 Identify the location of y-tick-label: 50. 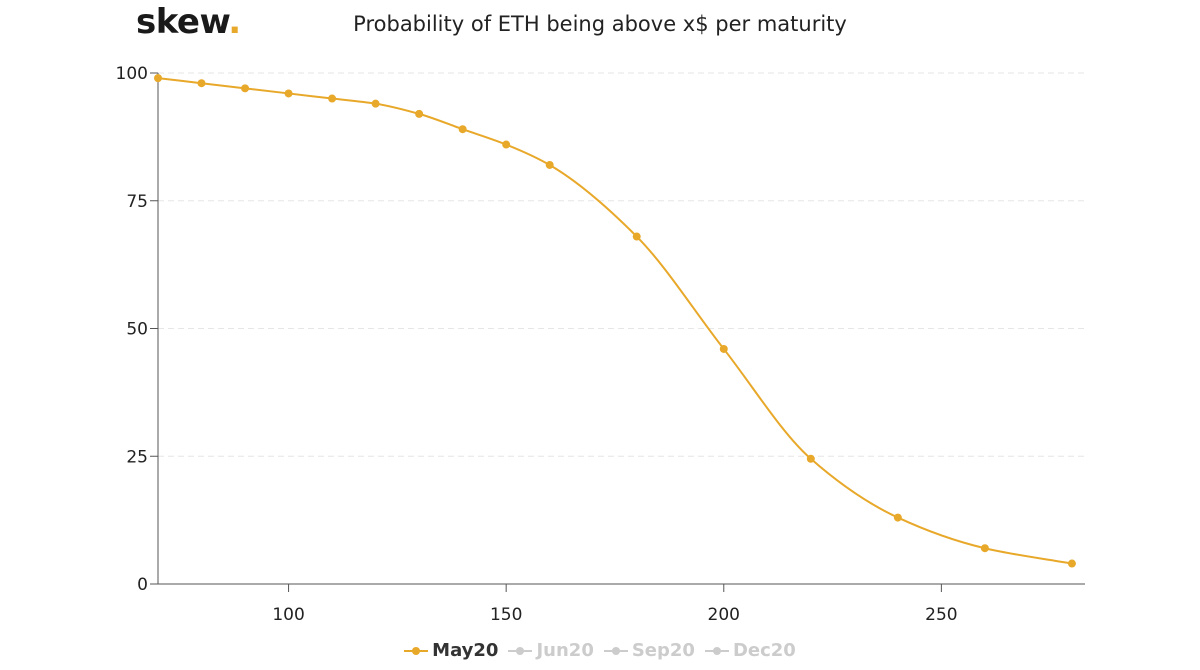
(137, 330).